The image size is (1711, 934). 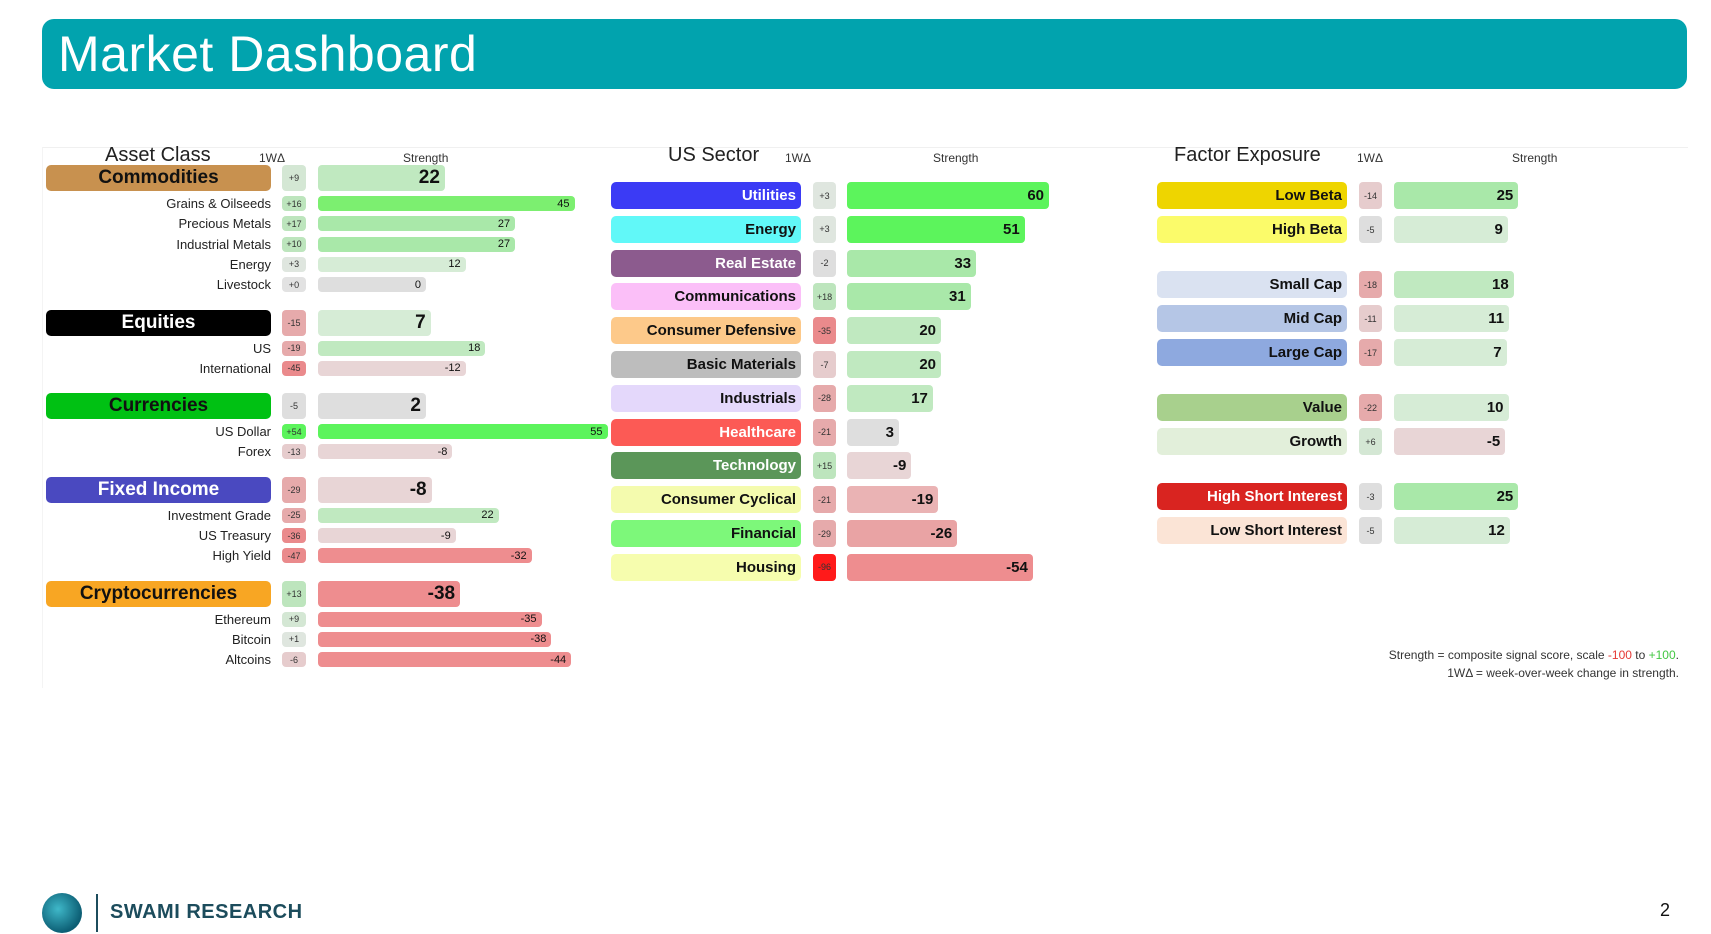 I want to click on asset-item-label-industrial-metals: Industrial Metals, so click(x=223, y=244).